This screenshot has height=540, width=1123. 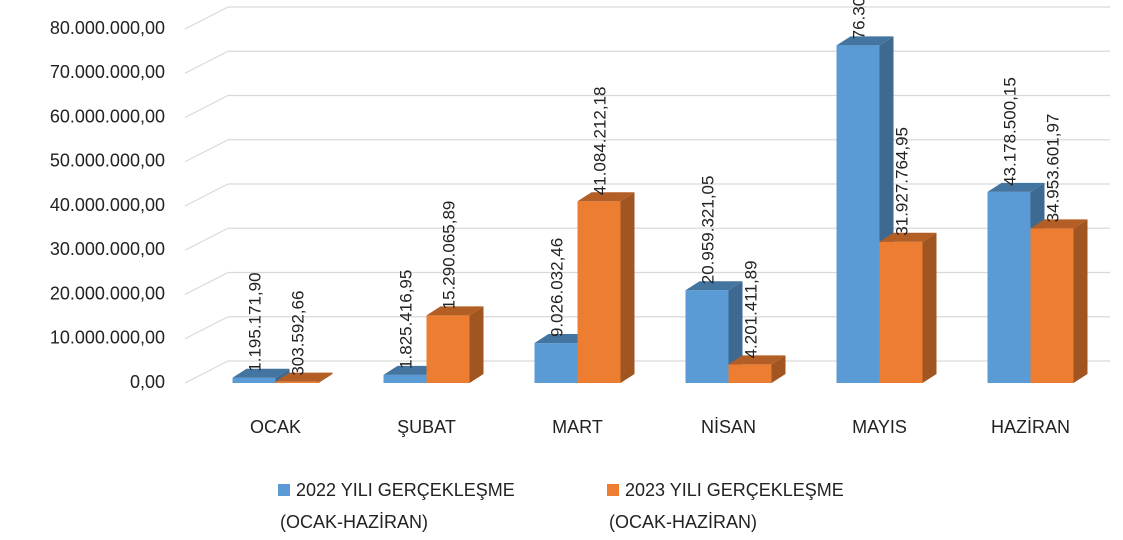 What do you see at coordinates (107, 205) in the screenshot?
I see `y-tick-label: 40.000.000,00` at bounding box center [107, 205].